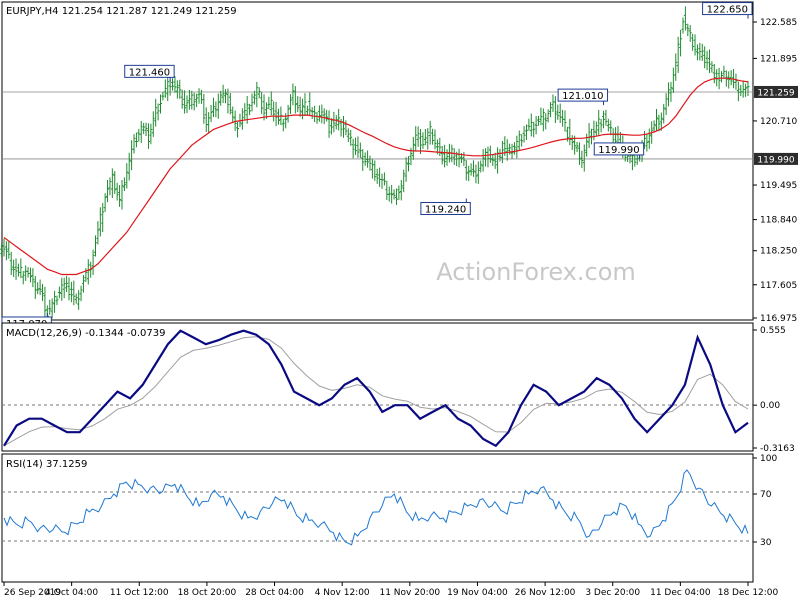 This screenshot has height=600, width=800. What do you see at coordinates (445, 208) in the screenshot?
I see `annotation-box` at bounding box center [445, 208].